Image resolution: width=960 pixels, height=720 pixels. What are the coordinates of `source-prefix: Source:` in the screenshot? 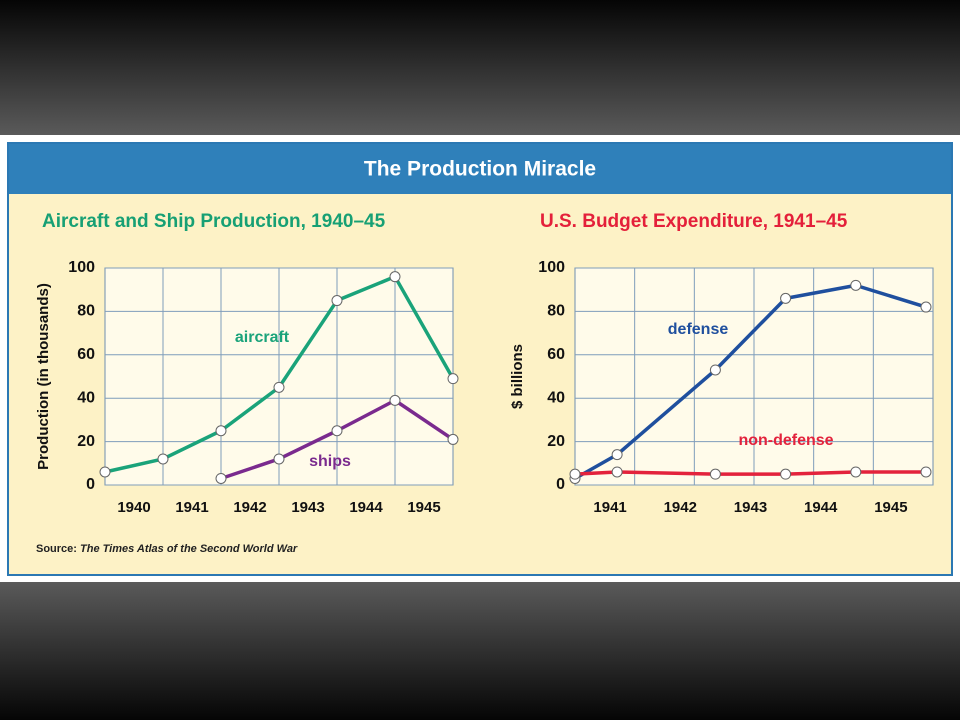 It's located at (56, 549).